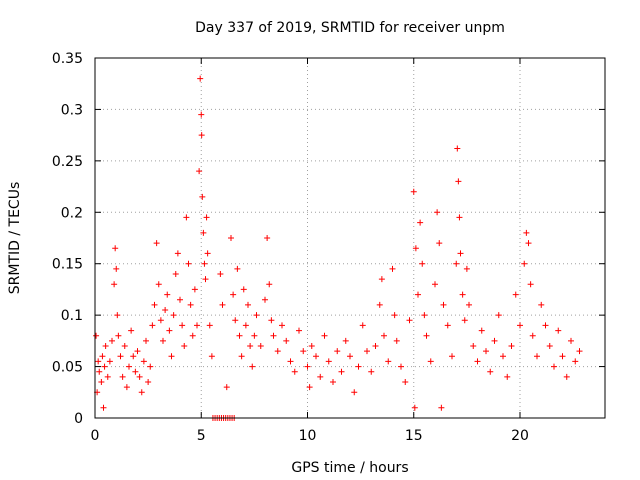 The width and height of the screenshot is (640, 480). I want to click on y-tick-label: 0, so click(78, 419).